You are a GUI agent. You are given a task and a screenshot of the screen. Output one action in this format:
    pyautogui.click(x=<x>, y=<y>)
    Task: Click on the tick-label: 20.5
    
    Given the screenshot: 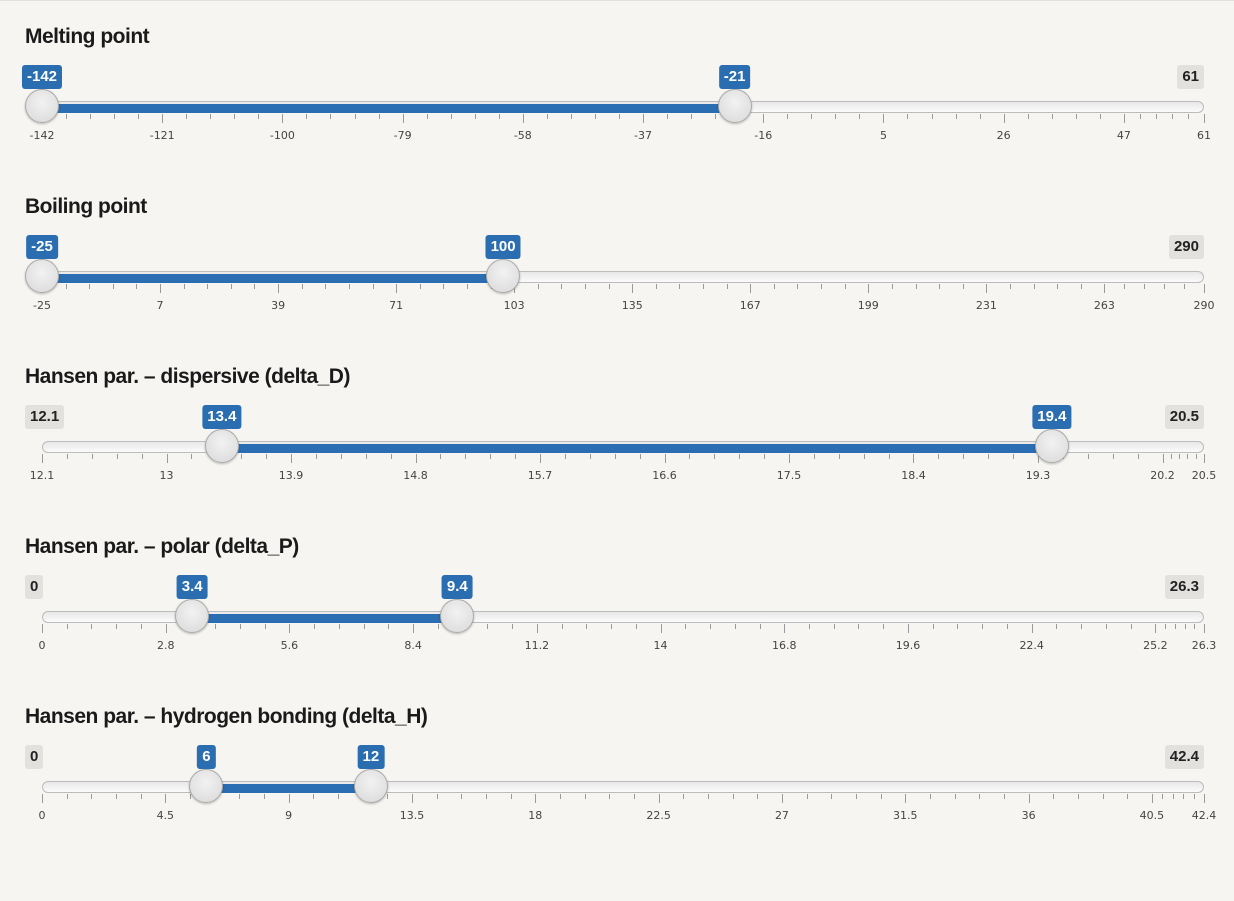 What is the action you would take?
    pyautogui.click(x=1204, y=475)
    